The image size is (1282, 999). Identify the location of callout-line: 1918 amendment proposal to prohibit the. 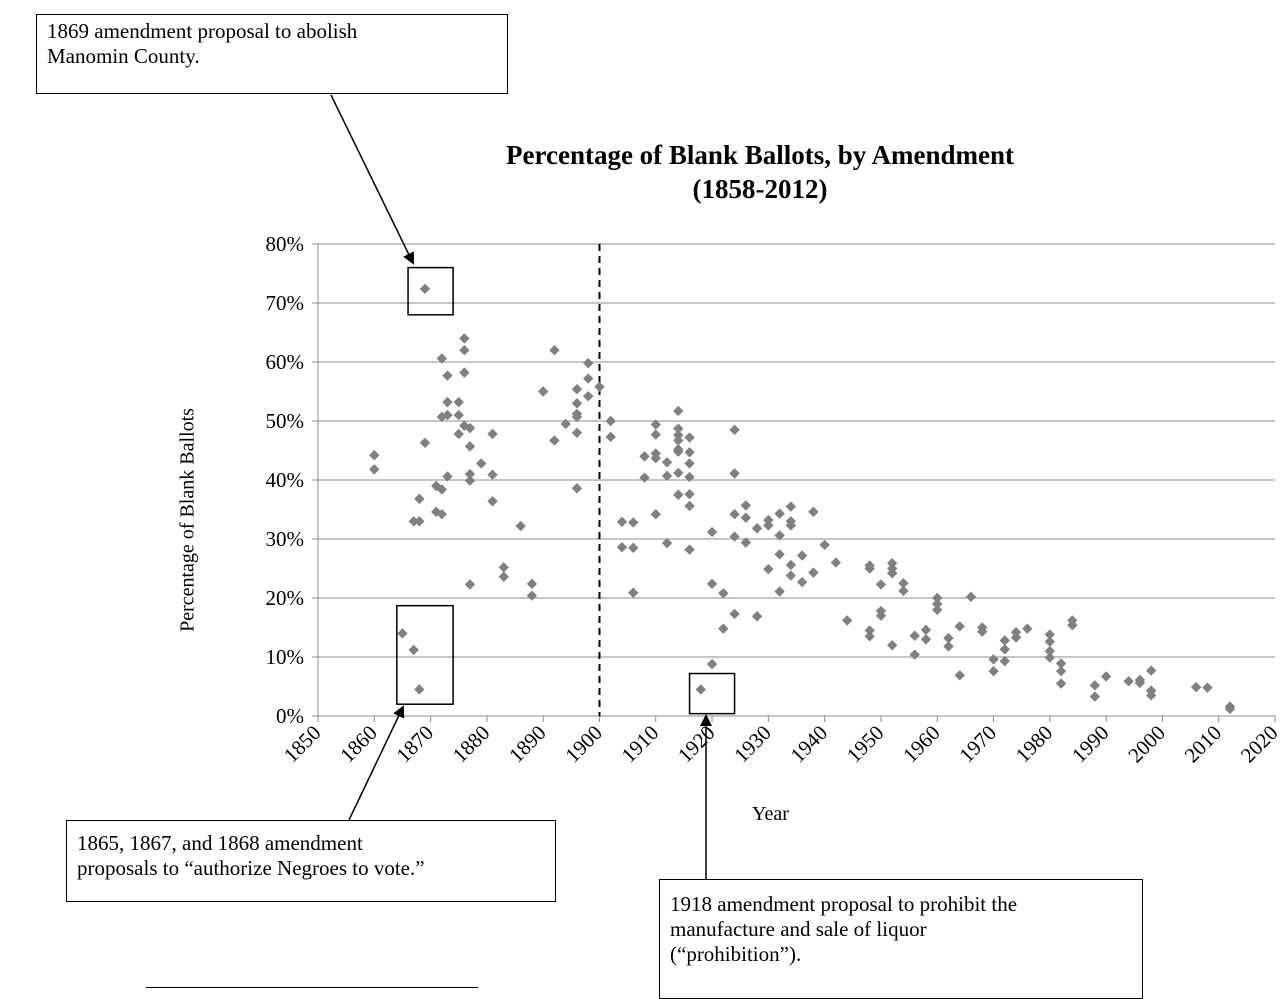
(844, 904).